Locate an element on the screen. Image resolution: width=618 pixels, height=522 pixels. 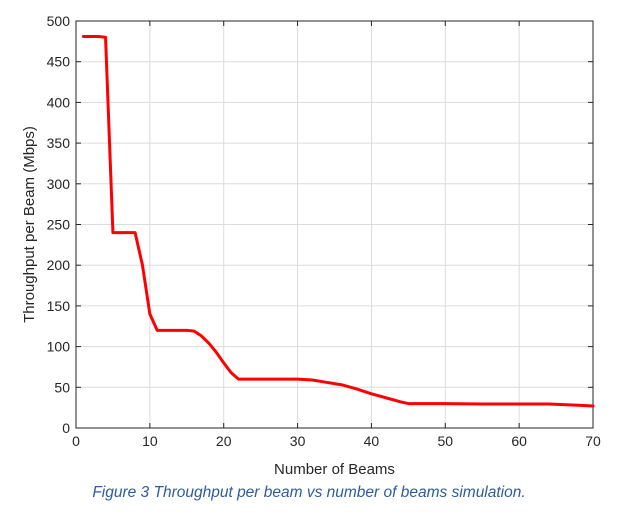
x-tick-label: 0 is located at coordinates (76, 441).